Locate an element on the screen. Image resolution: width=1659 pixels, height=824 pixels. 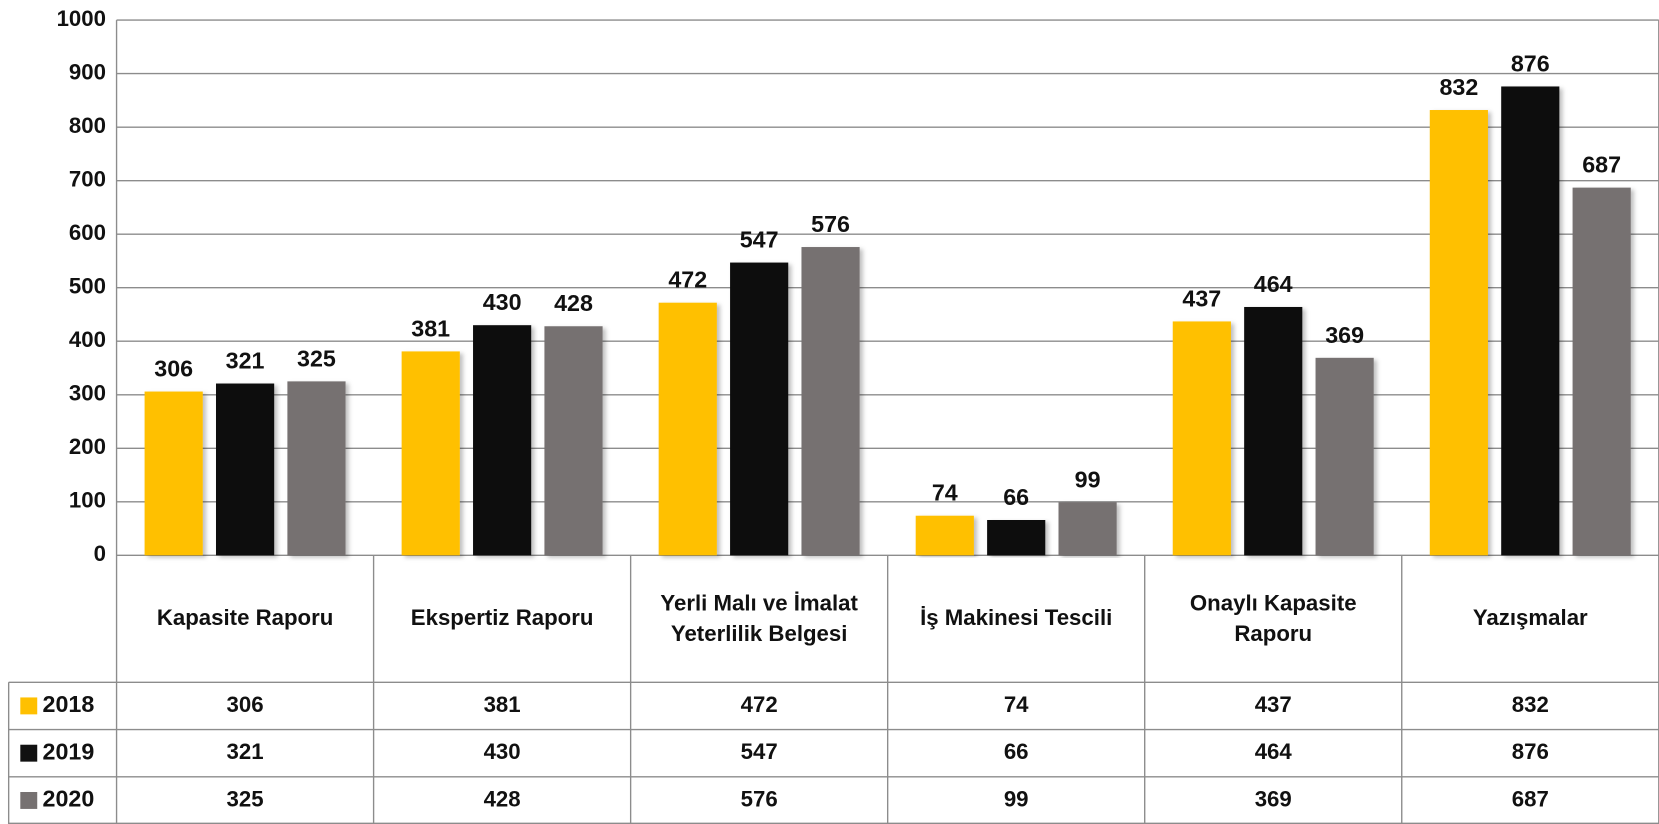
table-value: 381 is located at coordinates (502, 704).